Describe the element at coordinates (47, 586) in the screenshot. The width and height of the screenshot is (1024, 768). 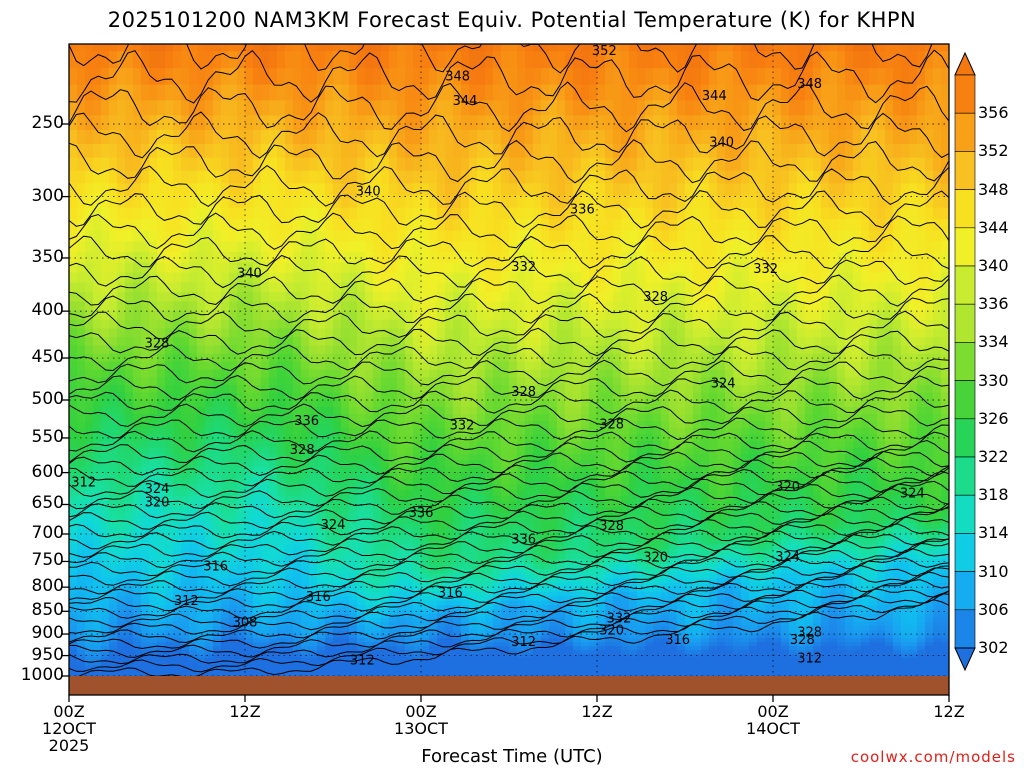
I see `y-tick-label: 800` at that location.